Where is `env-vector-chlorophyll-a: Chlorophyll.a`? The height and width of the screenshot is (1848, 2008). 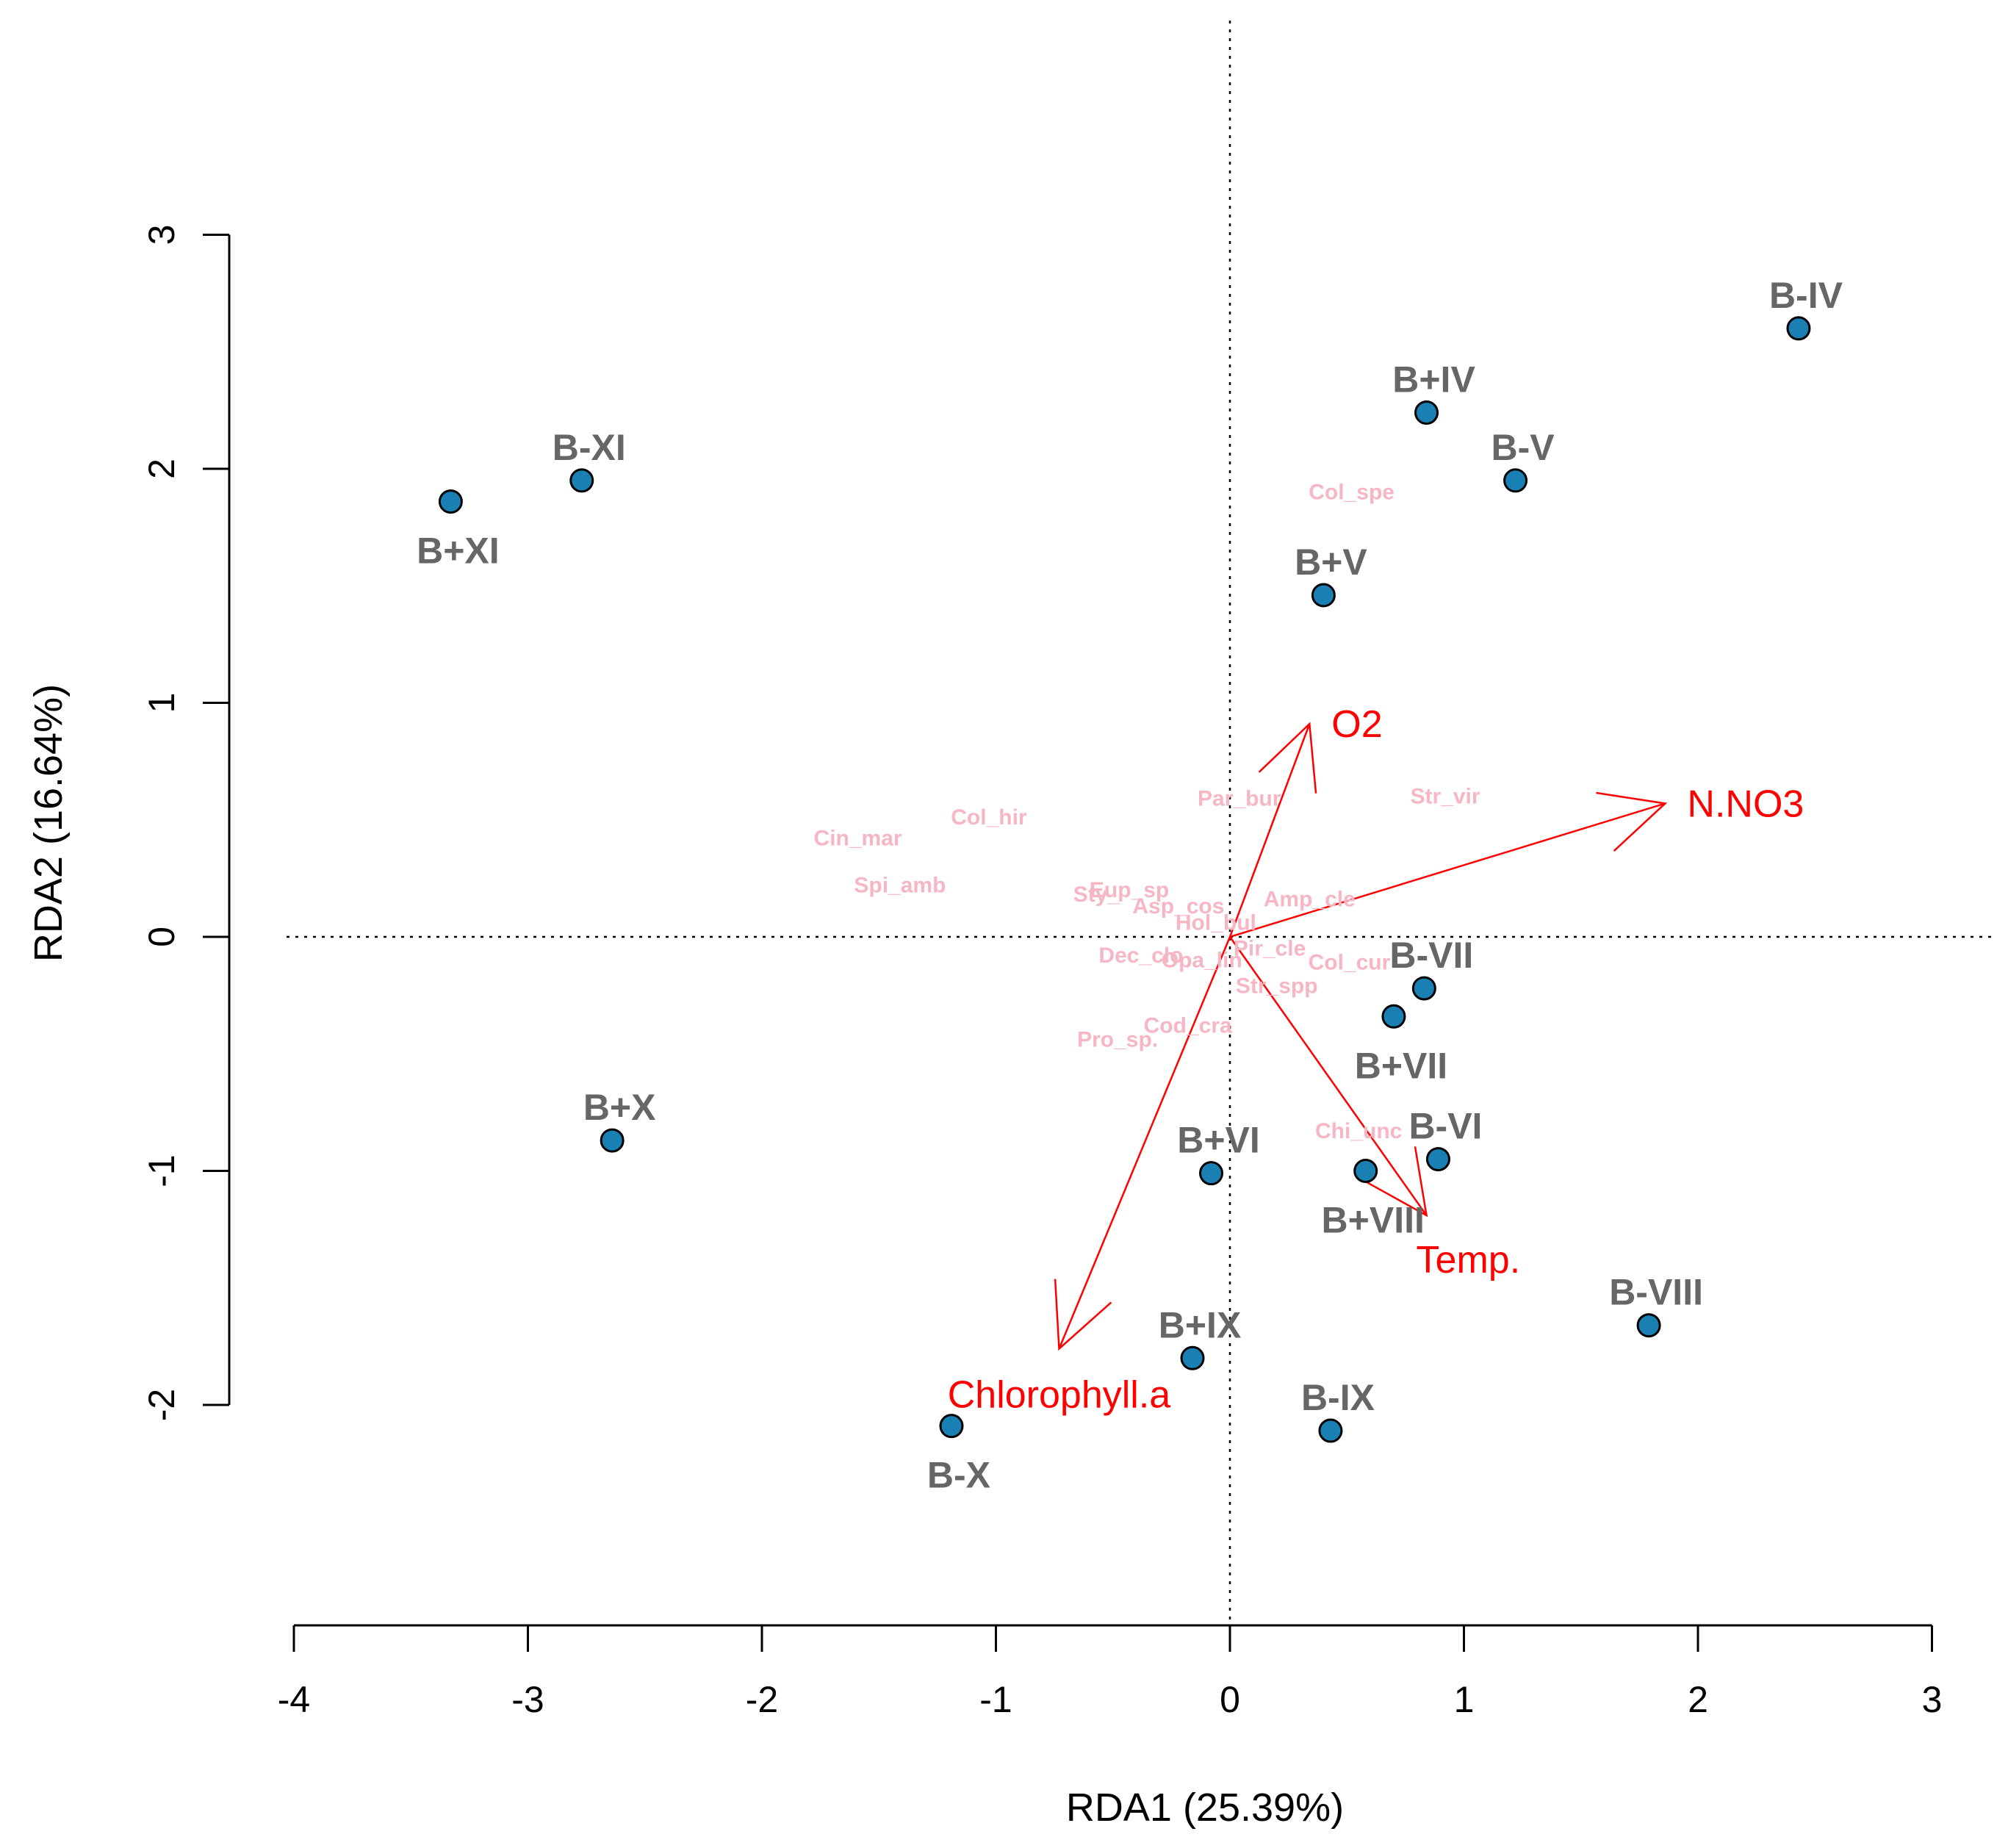 env-vector-chlorophyll-a: Chlorophyll.a is located at coordinates (1089, 1176).